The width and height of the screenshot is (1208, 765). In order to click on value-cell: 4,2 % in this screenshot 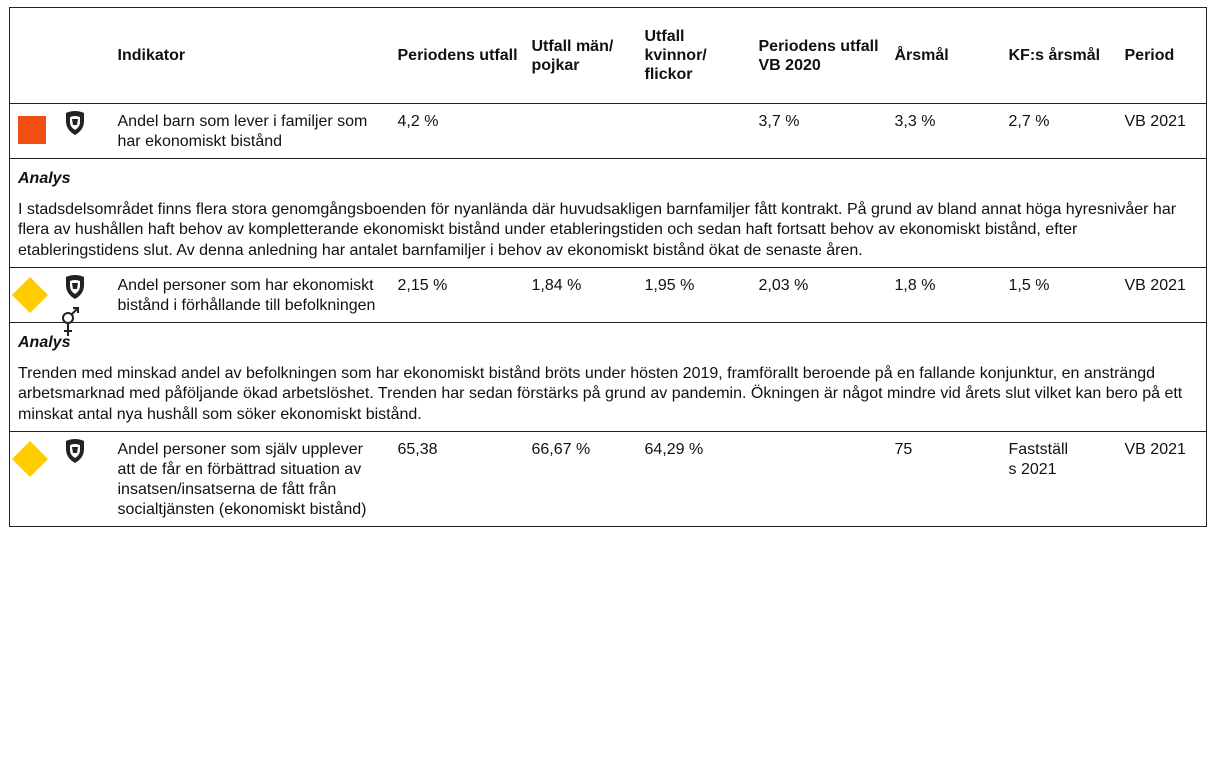, I will do `click(458, 131)`.